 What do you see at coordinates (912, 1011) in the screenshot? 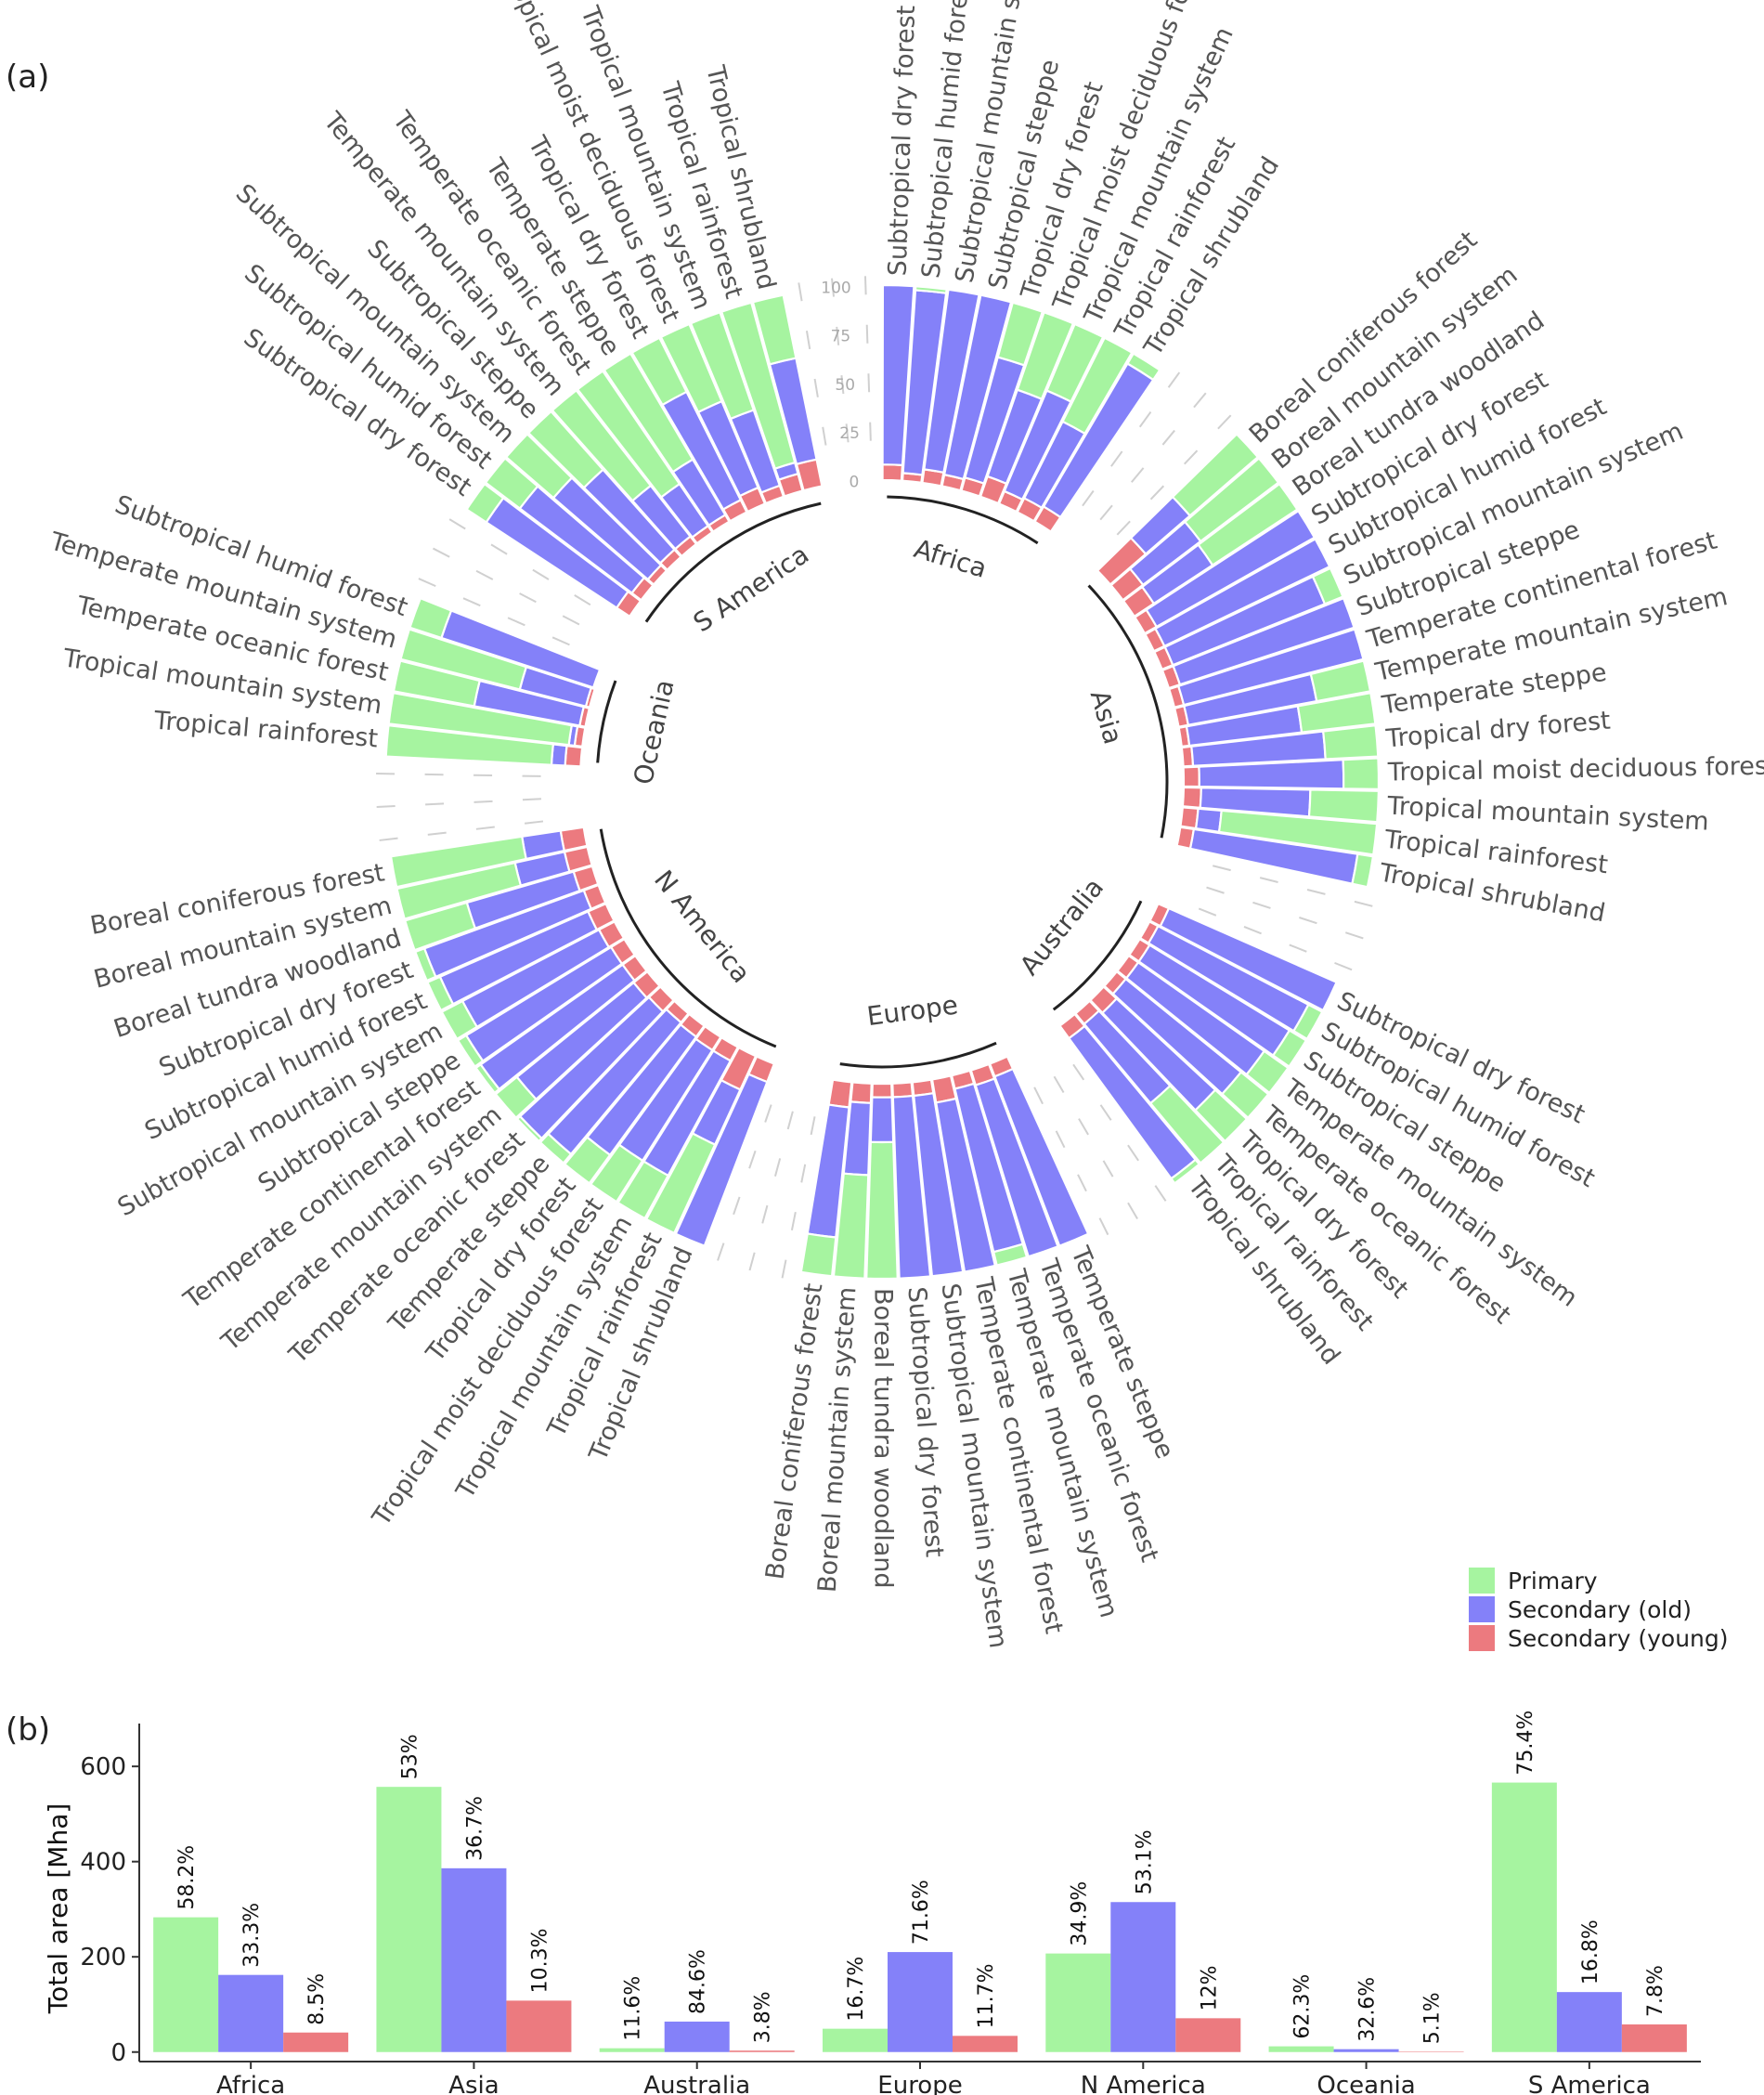
I see `region-label-europe: Europe` at bounding box center [912, 1011].